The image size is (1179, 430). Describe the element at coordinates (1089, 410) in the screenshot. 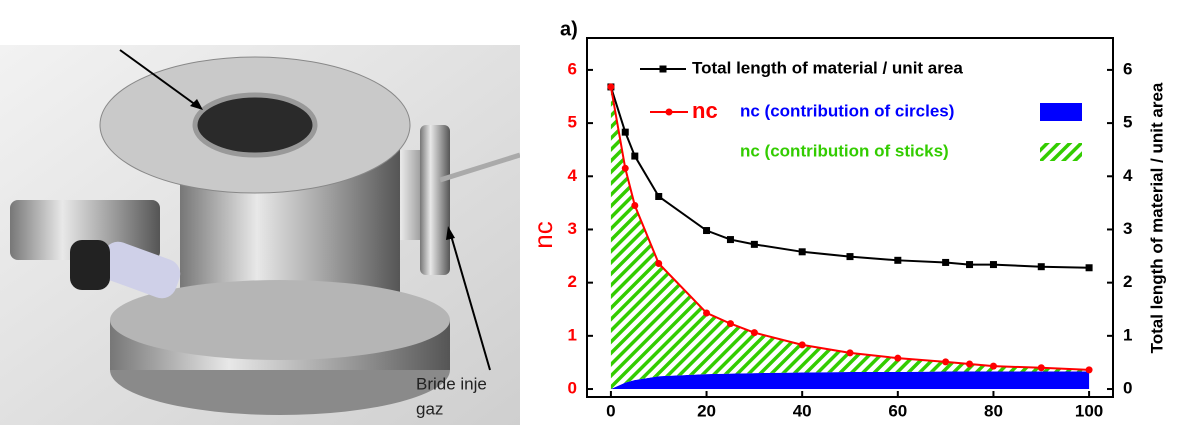

I see `x-tick-label: 100` at that location.